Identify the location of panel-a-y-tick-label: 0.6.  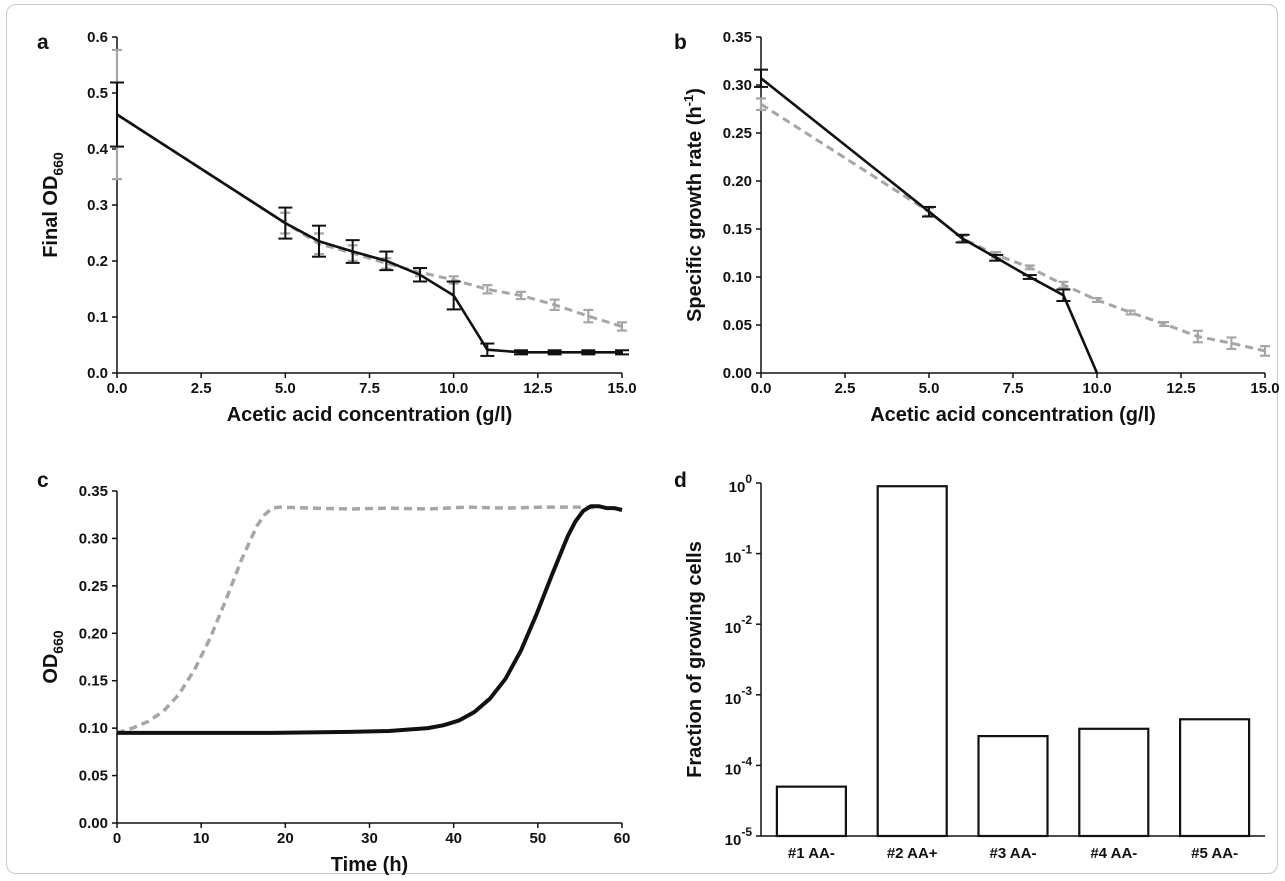
(97, 37).